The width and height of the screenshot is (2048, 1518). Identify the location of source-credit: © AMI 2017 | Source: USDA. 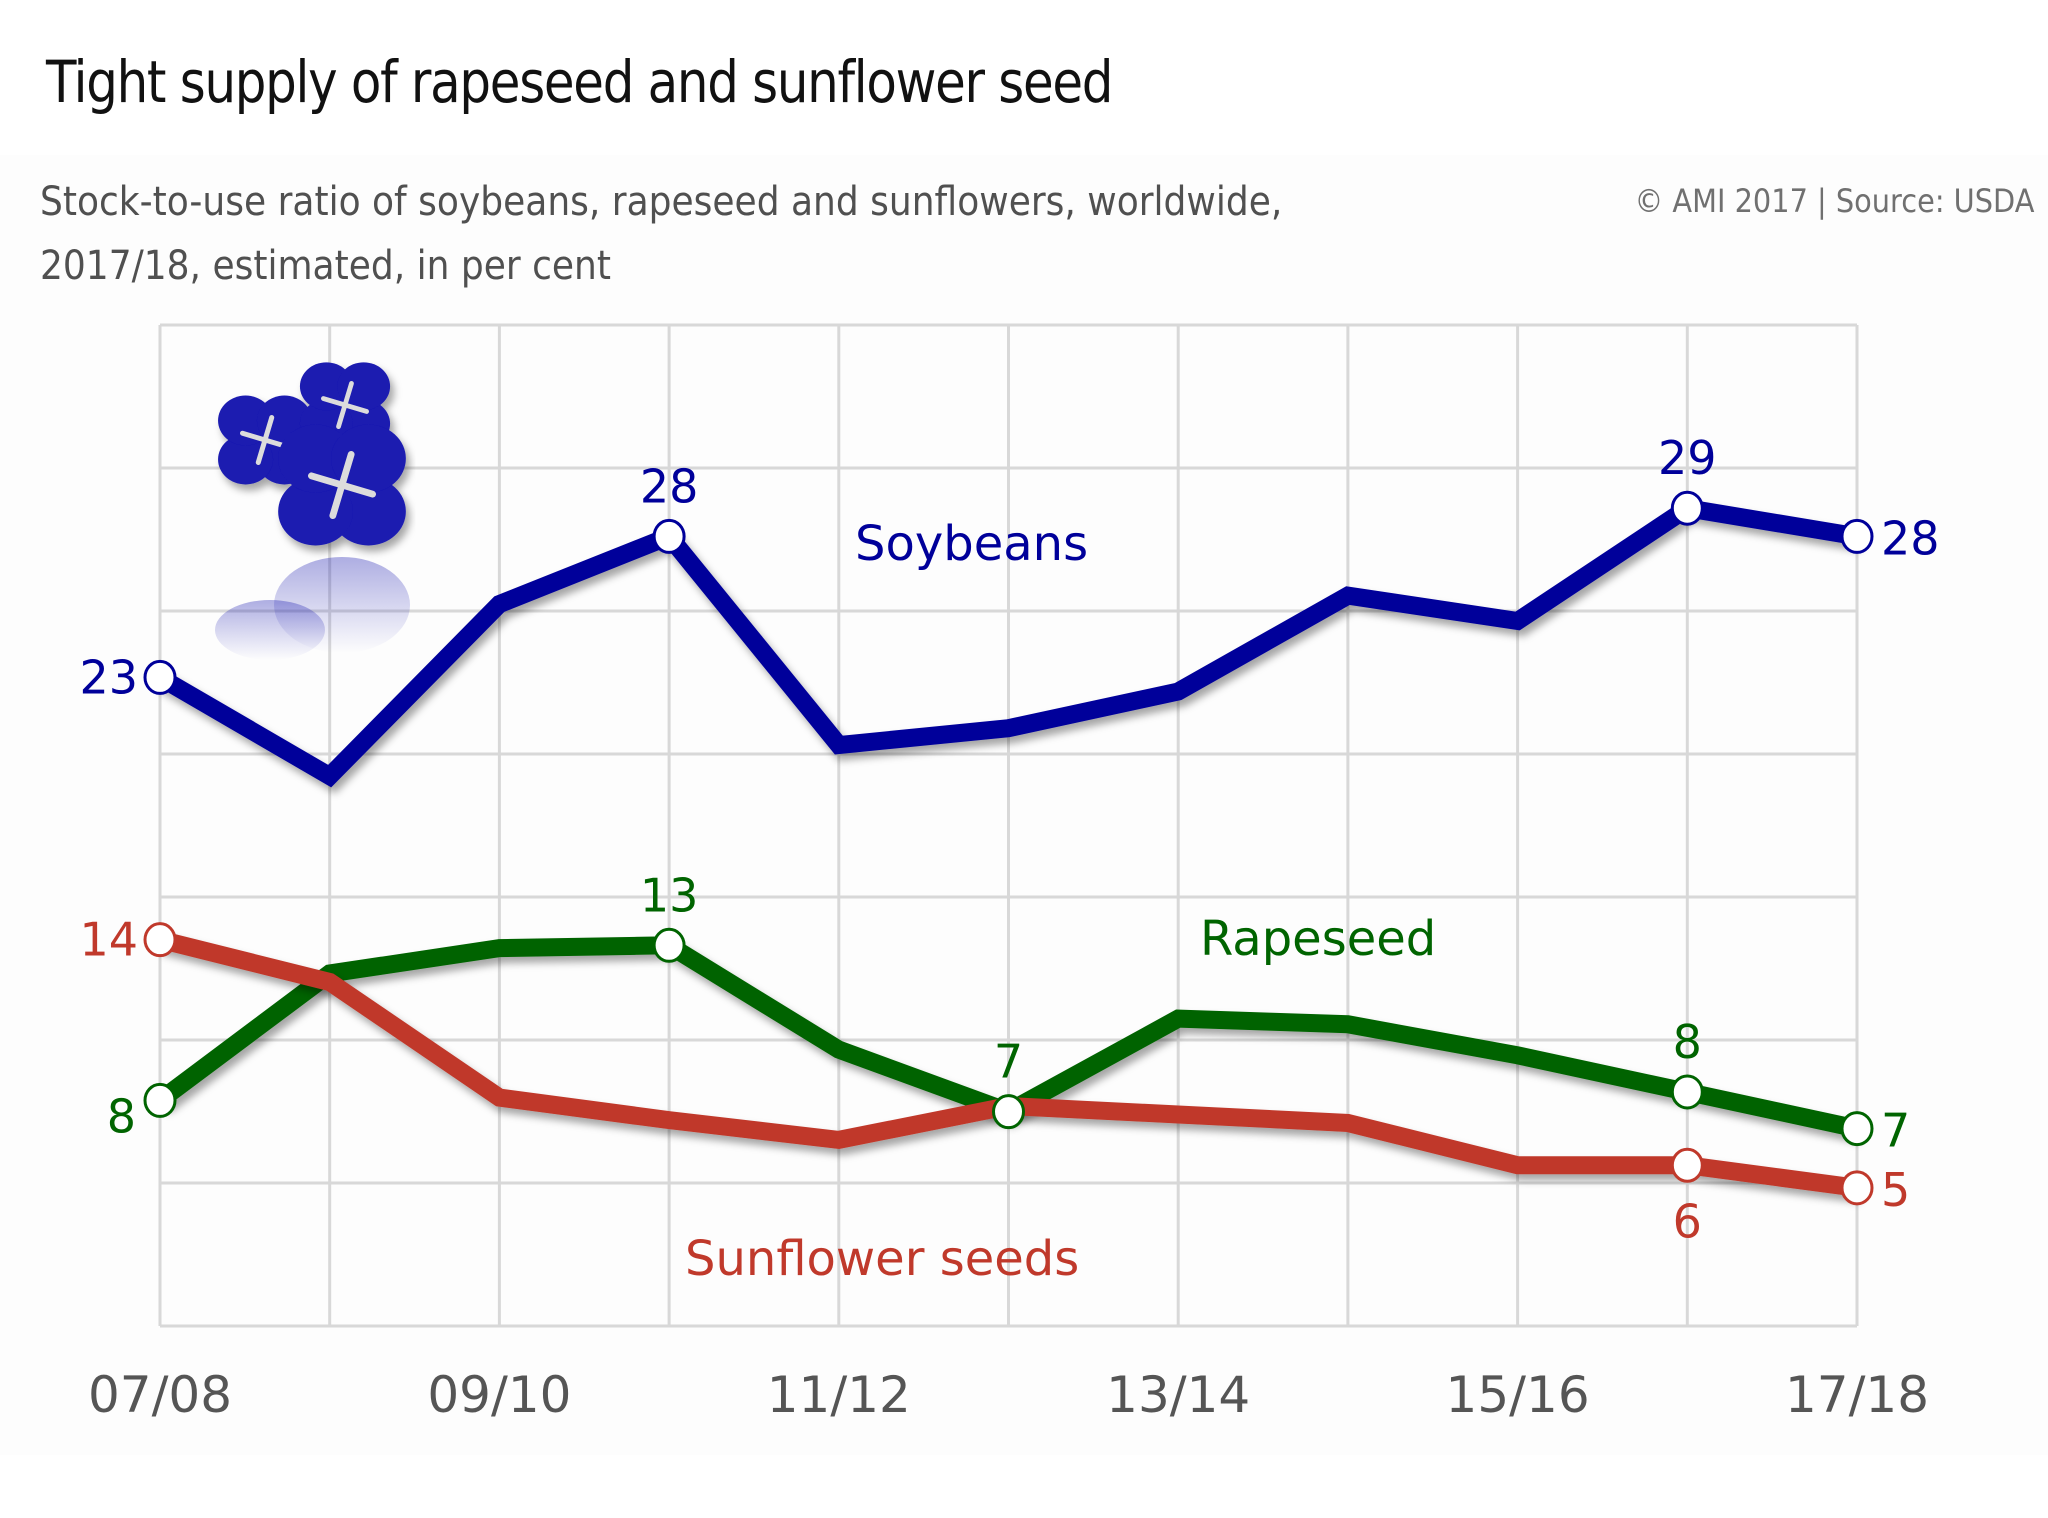
(1834, 201).